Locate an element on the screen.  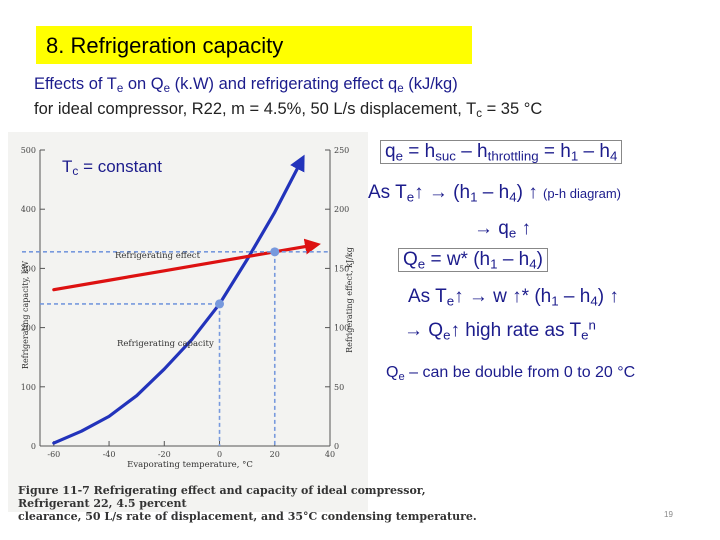
y-axis-left-label: Refrigerating capacity, kW is located at coordinates (25, 314).